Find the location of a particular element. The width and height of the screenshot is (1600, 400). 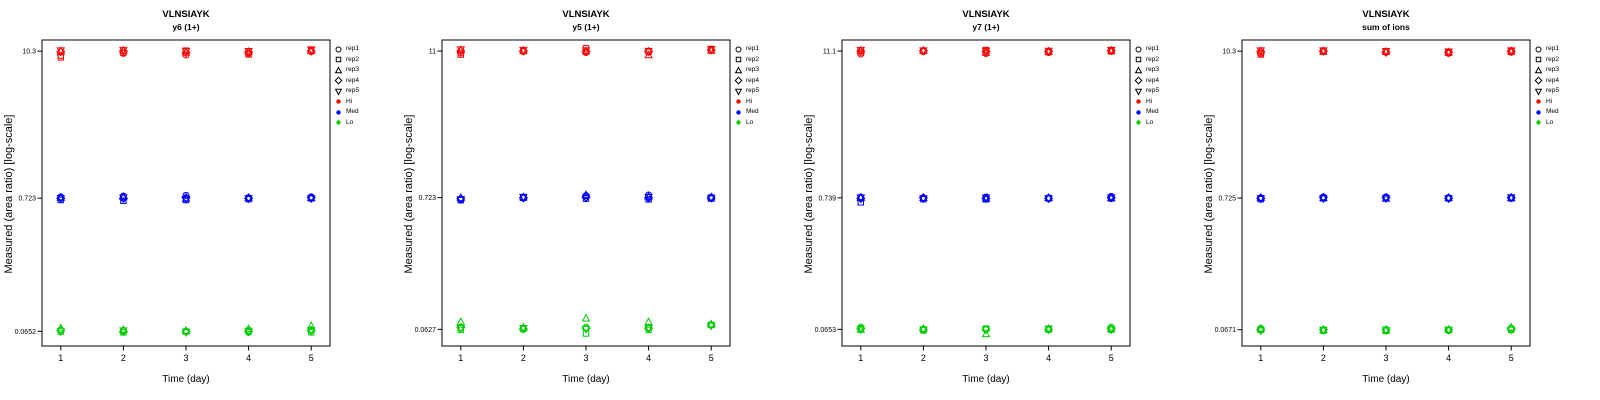

panel-subtitle: y5 (1+) is located at coordinates (586, 27).